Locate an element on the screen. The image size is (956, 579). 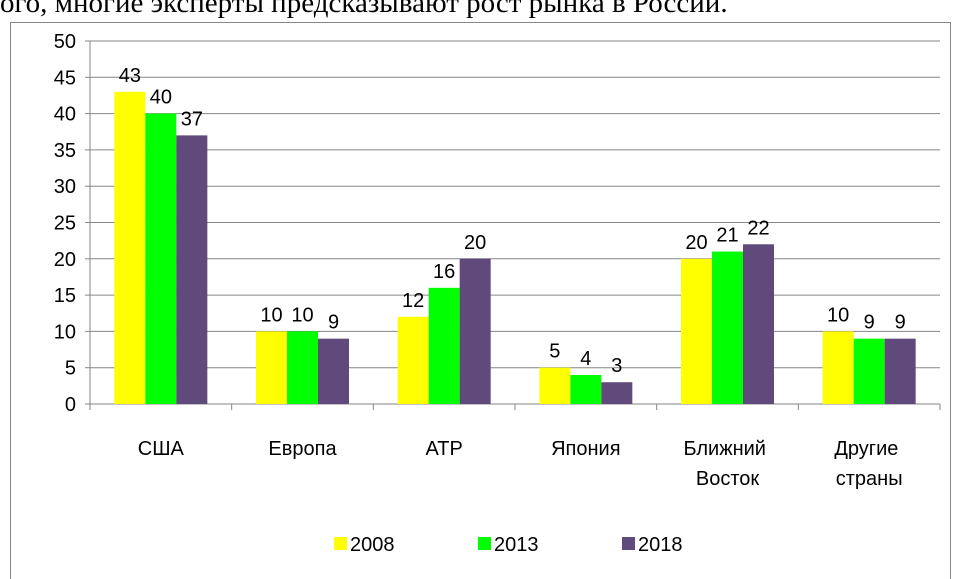
x-tick-label: Европа is located at coordinates (302, 449).